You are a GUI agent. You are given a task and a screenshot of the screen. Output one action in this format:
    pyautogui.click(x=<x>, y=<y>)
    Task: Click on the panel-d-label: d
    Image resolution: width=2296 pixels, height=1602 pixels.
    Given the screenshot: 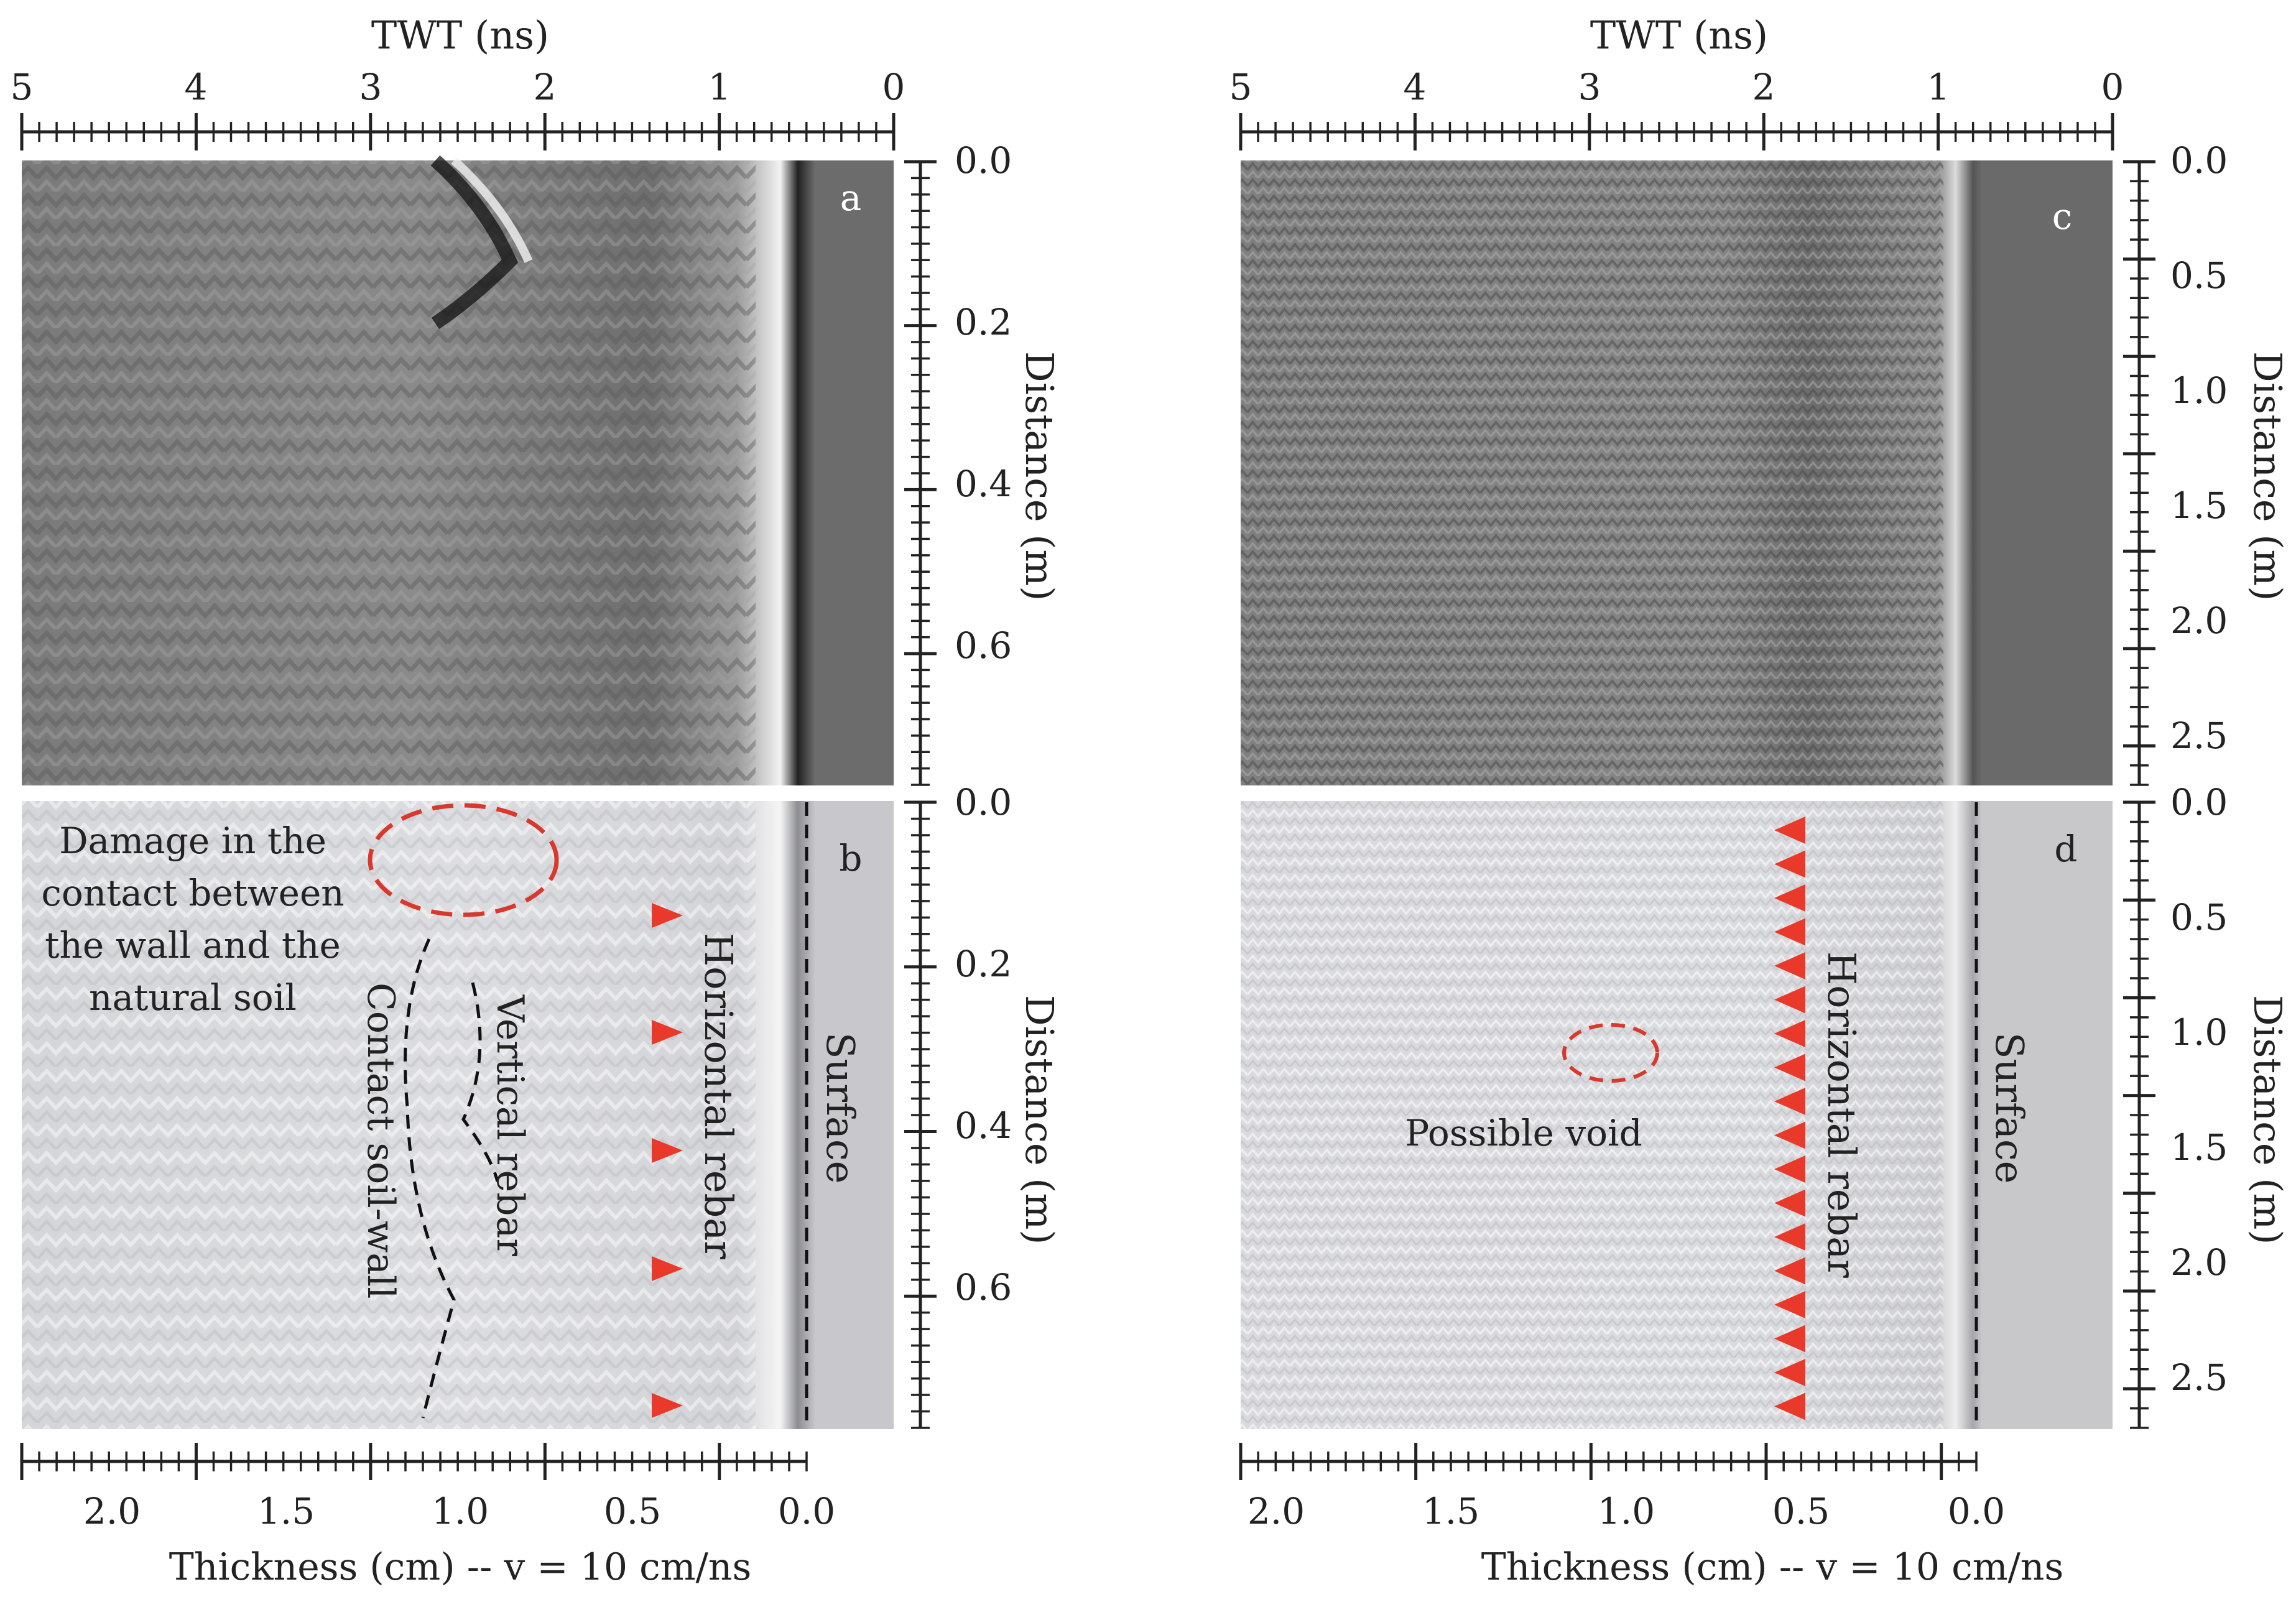 What is the action you would take?
    pyautogui.click(x=2065, y=849)
    